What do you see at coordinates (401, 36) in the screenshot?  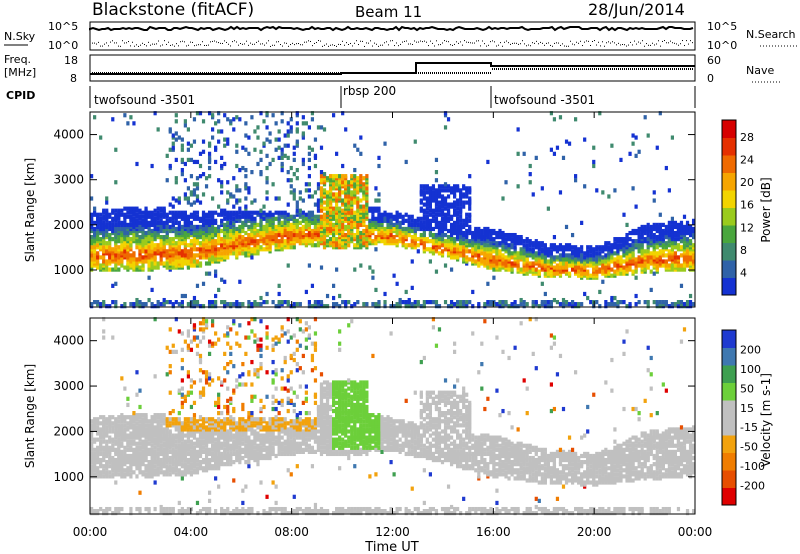 I see `noise-panel: N.Sky 10^5 10^0 N.Search 10^5 10^0` at bounding box center [401, 36].